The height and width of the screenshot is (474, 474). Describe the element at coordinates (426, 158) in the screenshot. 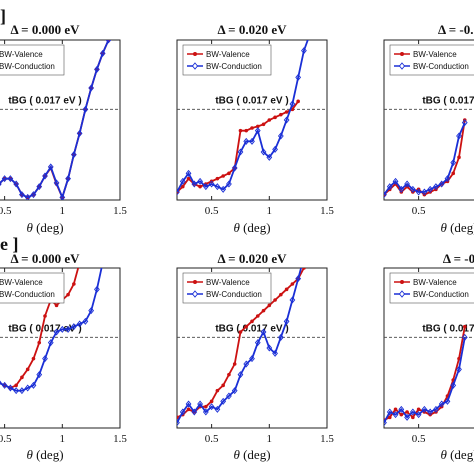

I see `series-group` at that location.